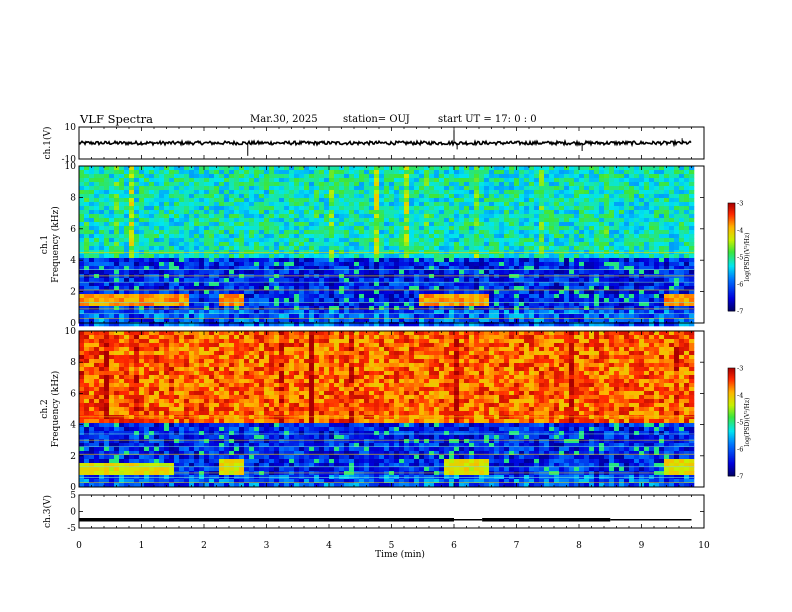 The height and width of the screenshot is (612, 792). I want to click on ch1-waveform-ytick-label: 10, so click(71, 128).